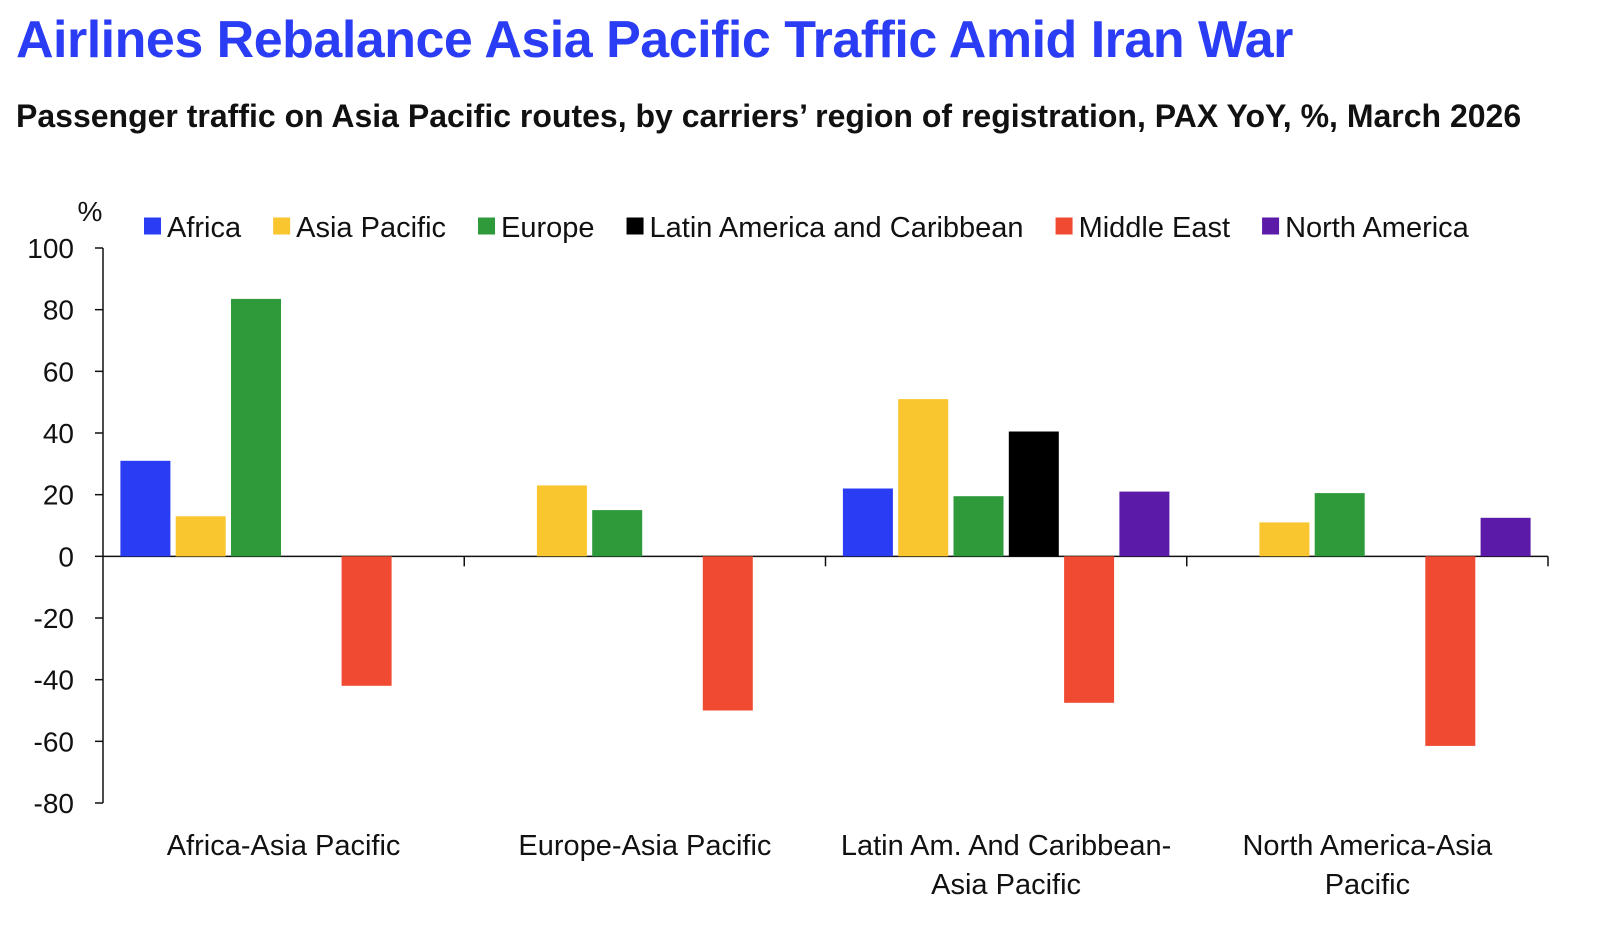 The width and height of the screenshot is (1600, 939). What do you see at coordinates (1155, 228) in the screenshot?
I see `legend-label: Middle East` at bounding box center [1155, 228].